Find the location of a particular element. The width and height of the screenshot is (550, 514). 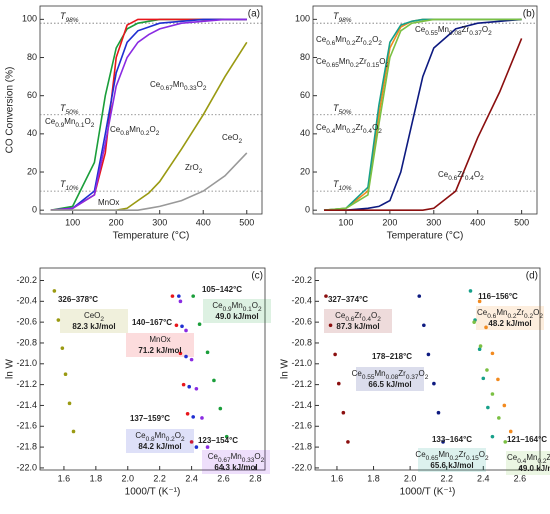

y-tick-label: -21.8 is located at coordinates (26, 446).